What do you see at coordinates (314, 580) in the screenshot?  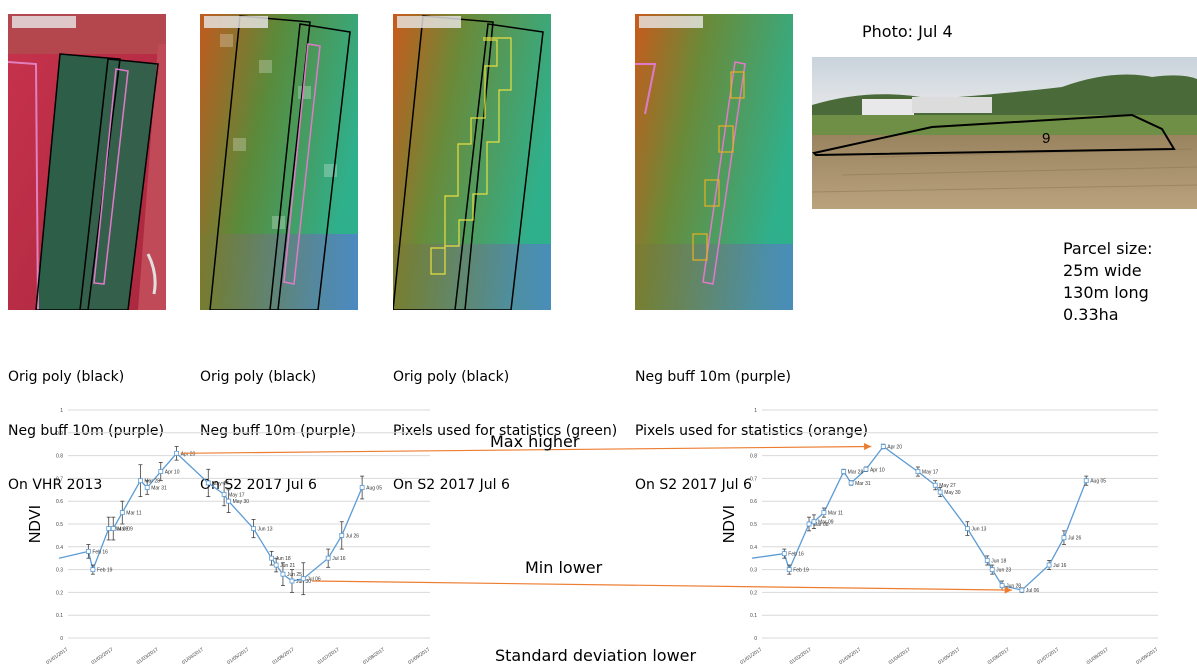 I see `data-label: Jul 06` at bounding box center [314, 580].